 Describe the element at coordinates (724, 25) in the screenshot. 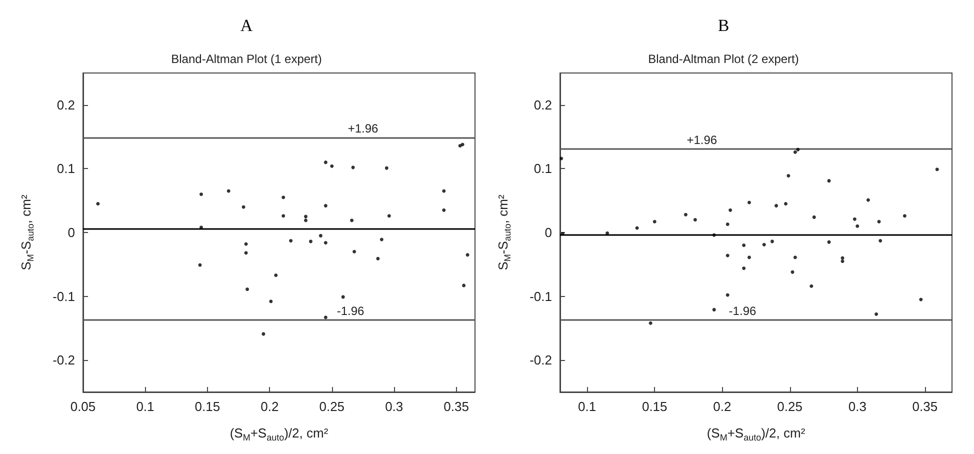

I see `text: B` at that location.